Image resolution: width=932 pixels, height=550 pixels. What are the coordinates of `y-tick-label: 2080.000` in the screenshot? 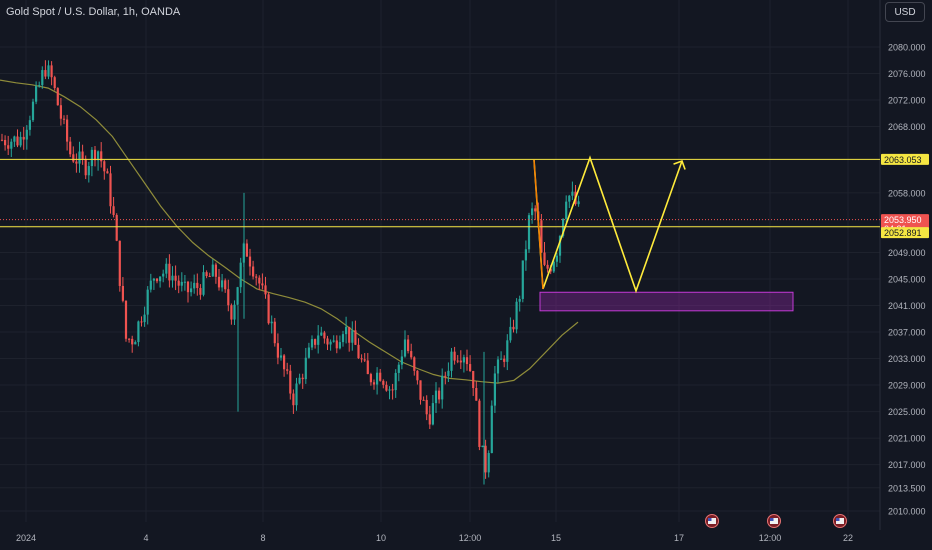 It's located at (907, 48).